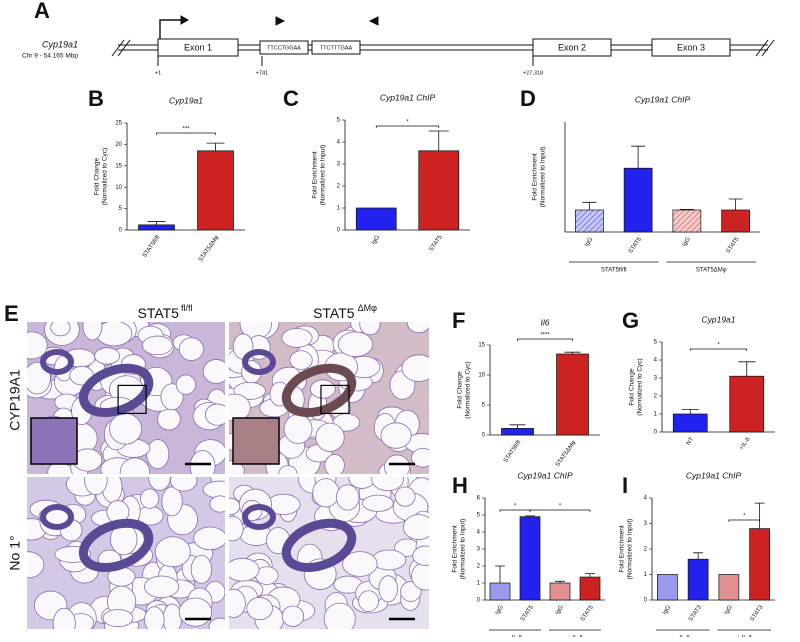 This screenshot has height=642, width=800. What do you see at coordinates (744, 517) in the screenshot?
I see `significance-label: *` at bounding box center [744, 517].